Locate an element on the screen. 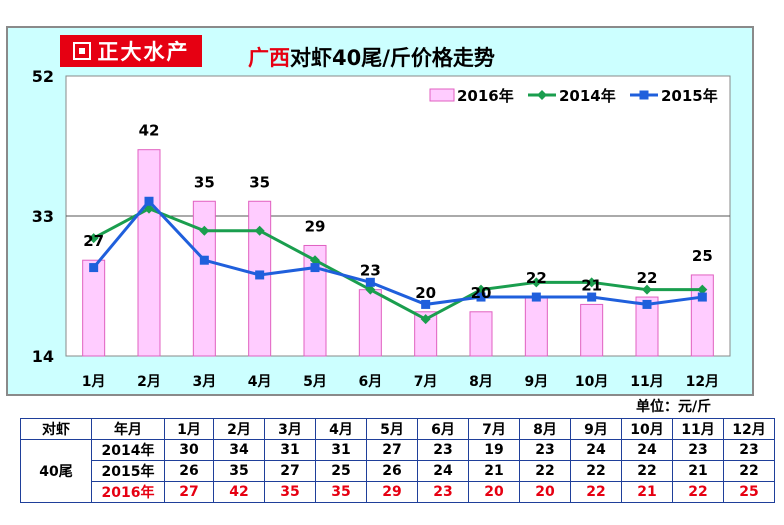 The height and width of the screenshot is (525, 784). bar-data-label: 42 is located at coordinates (149, 131).